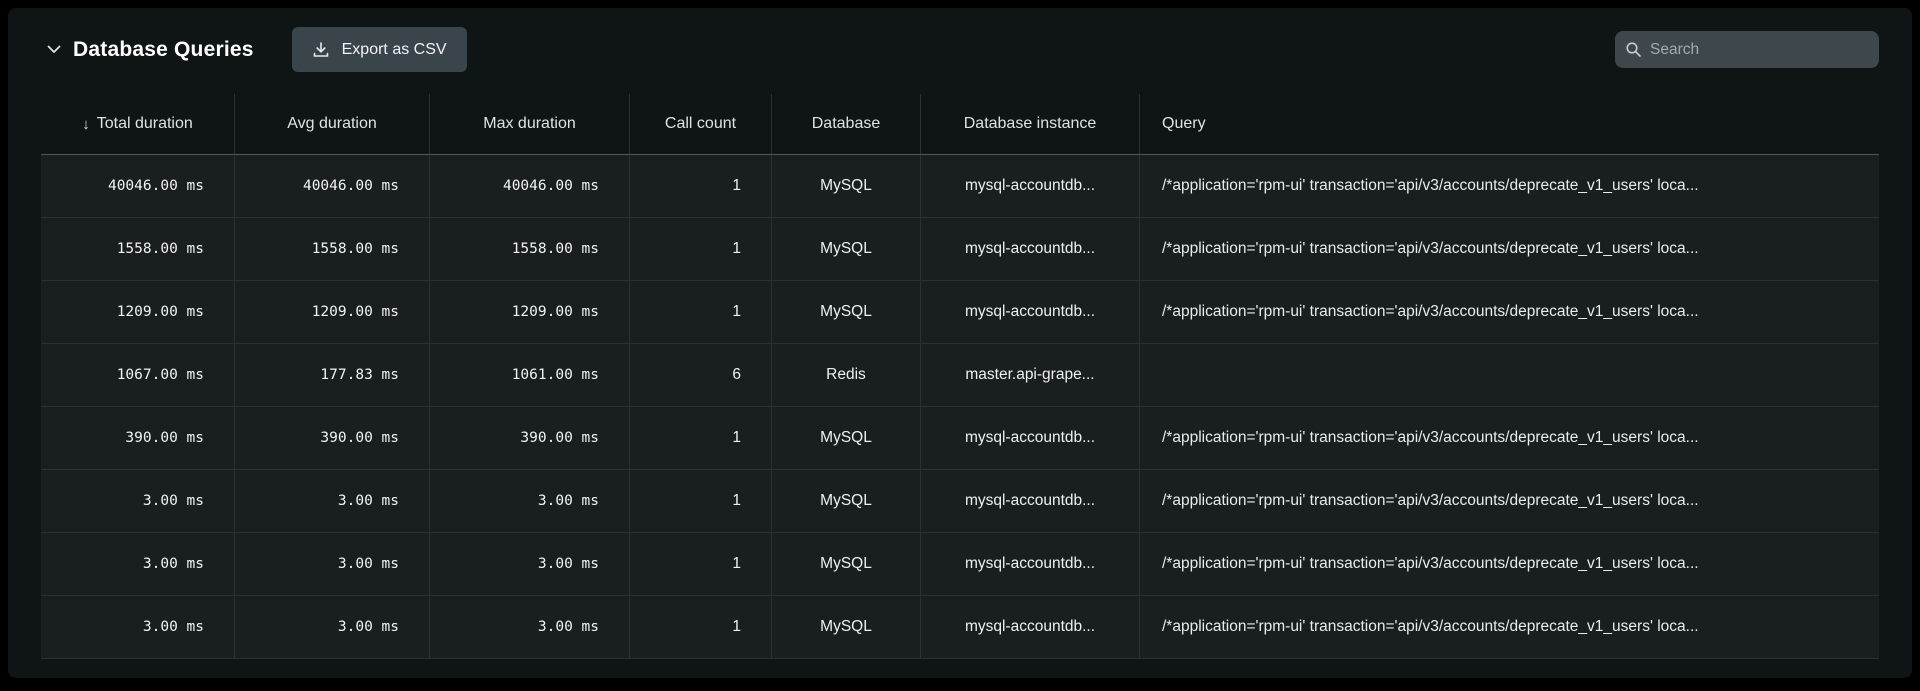  I want to click on cell-total-duration: 390.00 ms, so click(164, 438).